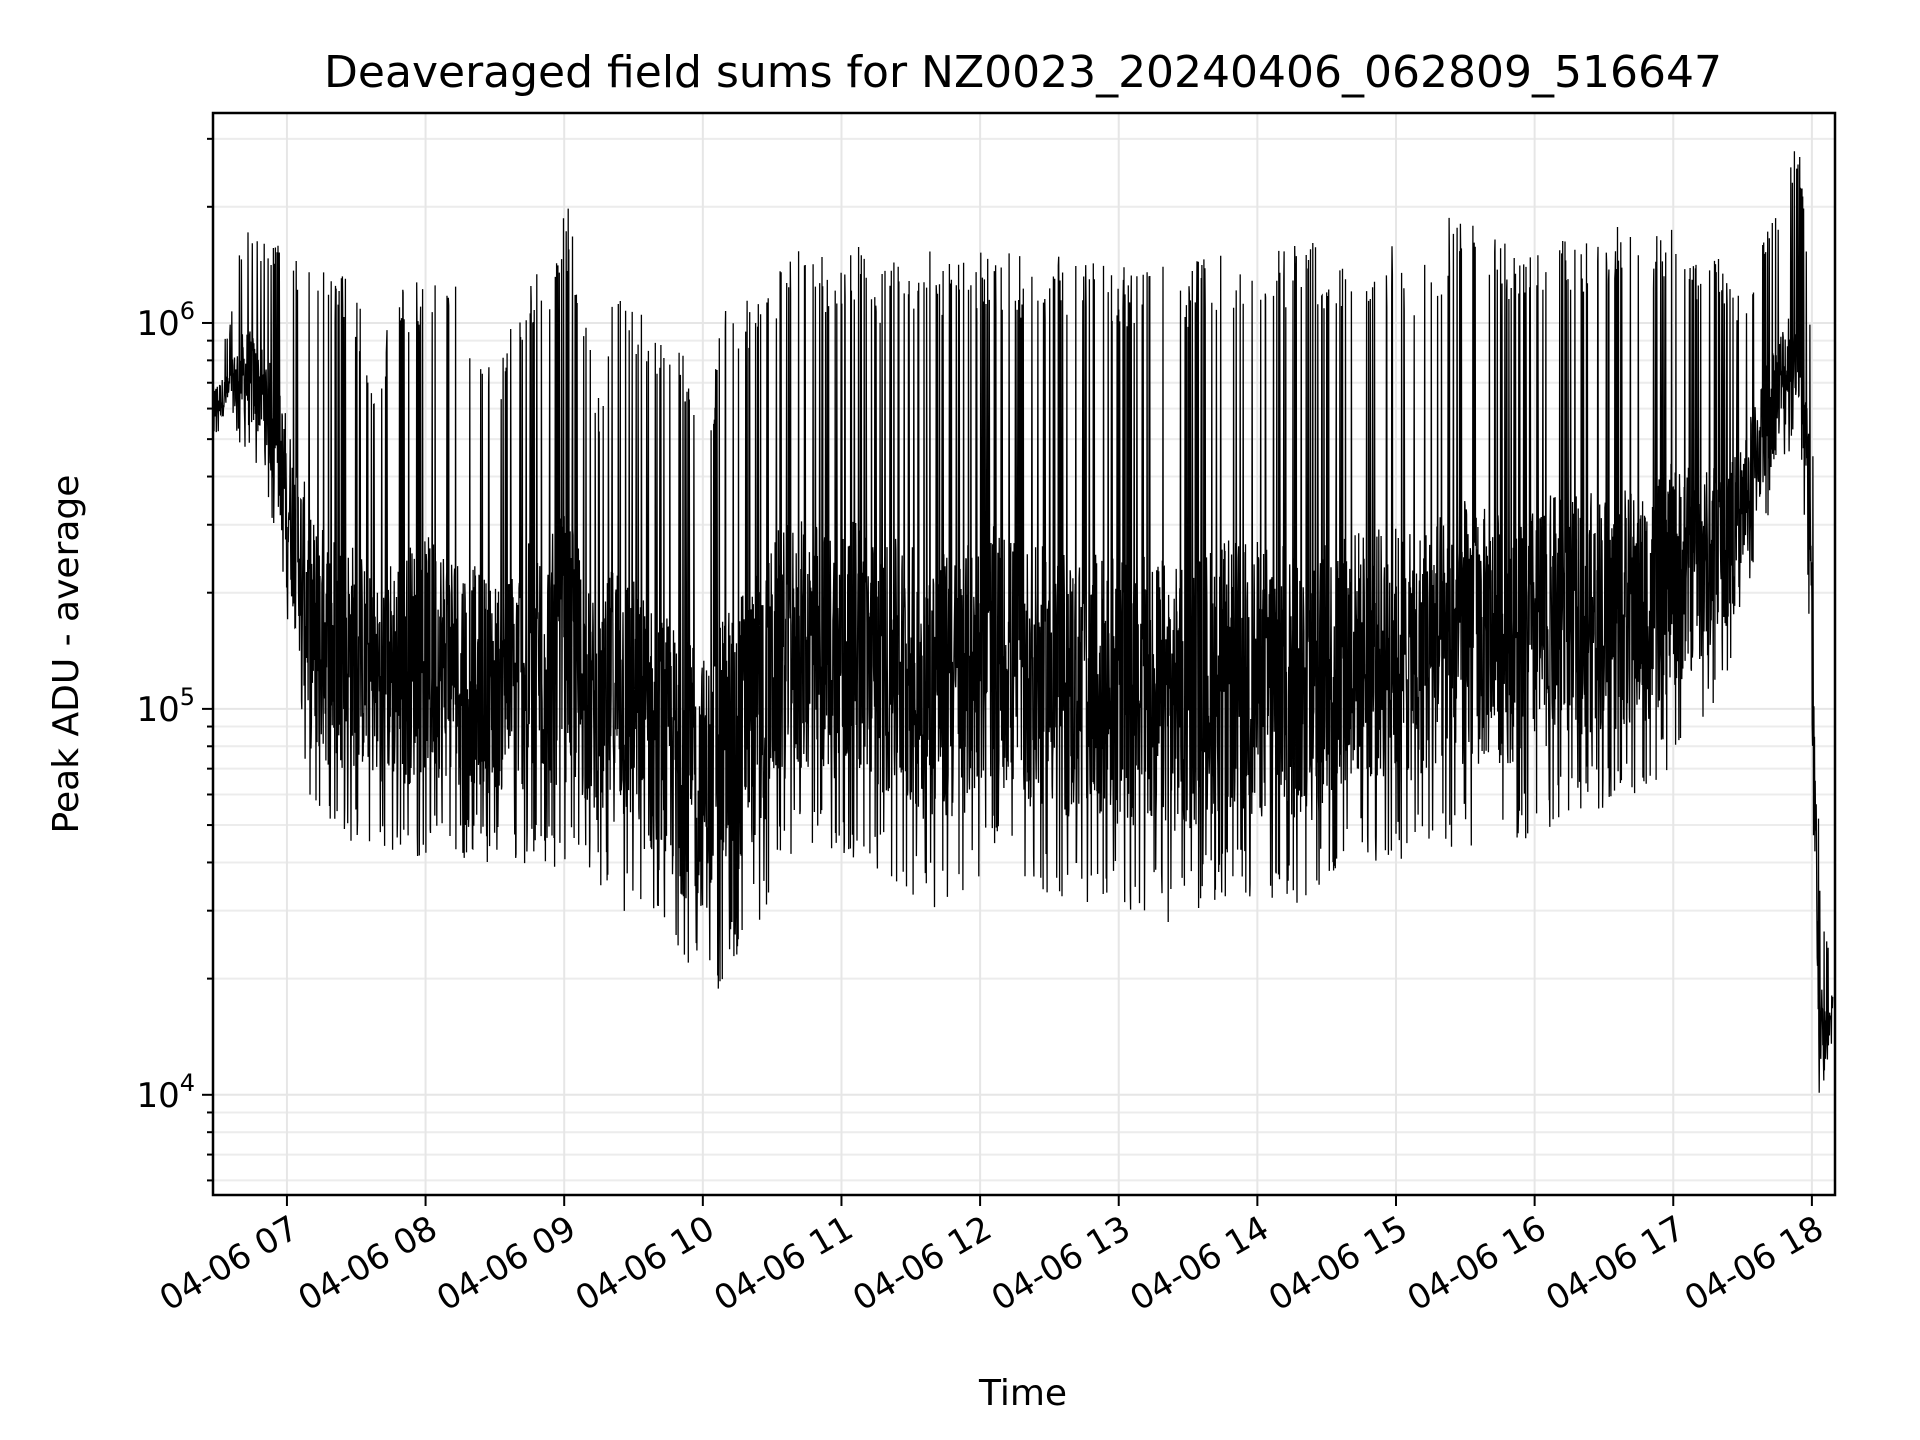 The image size is (1920, 1440). Describe the element at coordinates (784, 1263) in the screenshot. I see `x-tick-label: 04-06 11` at that location.